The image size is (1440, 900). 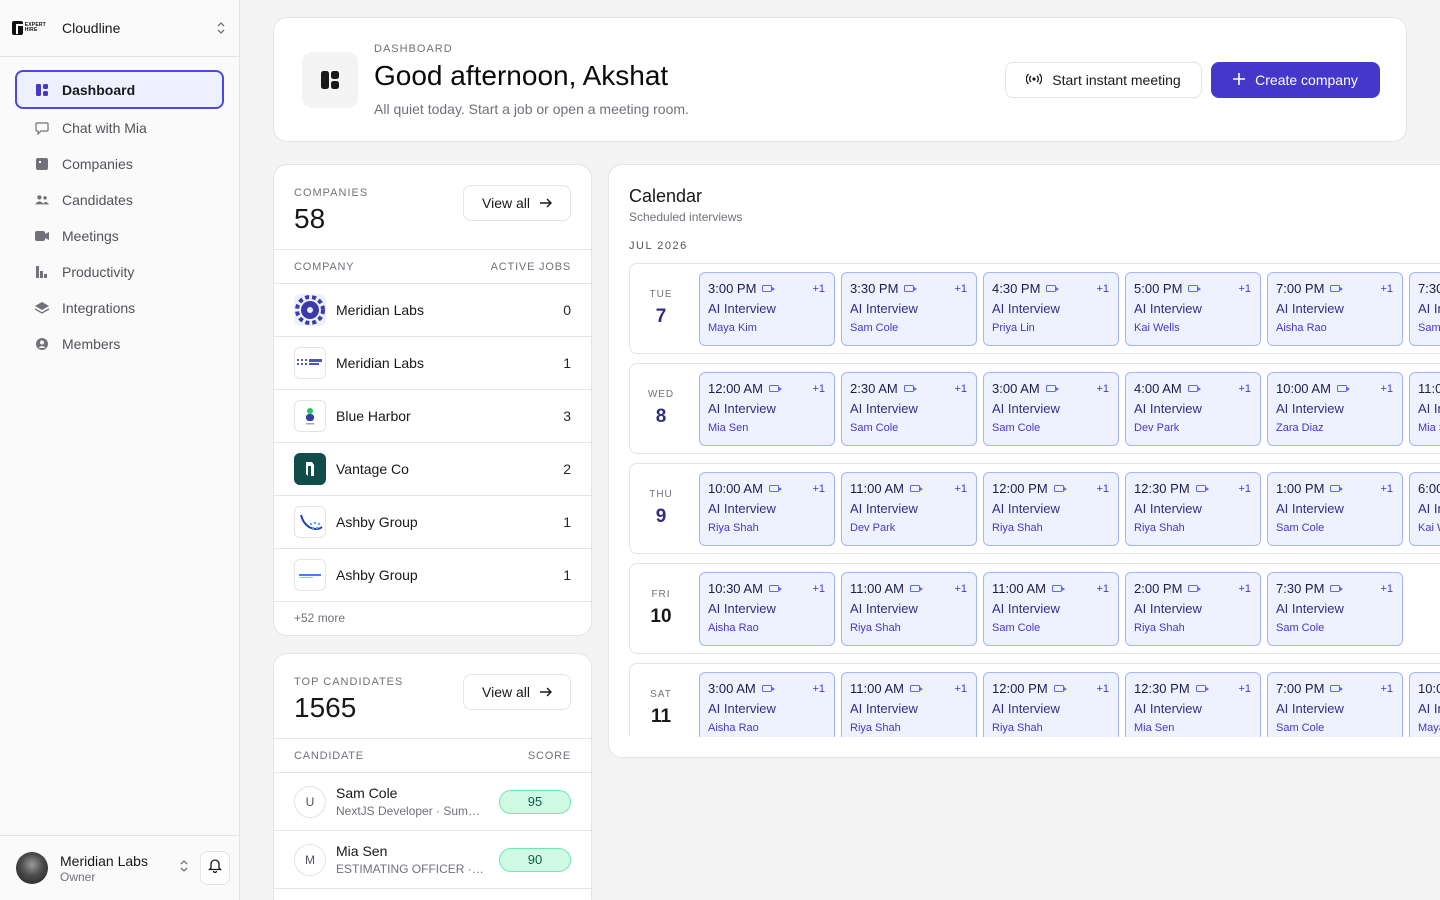 What do you see at coordinates (1335, 704) in the screenshot?
I see `interview-slot: 7:00 PM +1 AI Interview Sam Cole` at bounding box center [1335, 704].